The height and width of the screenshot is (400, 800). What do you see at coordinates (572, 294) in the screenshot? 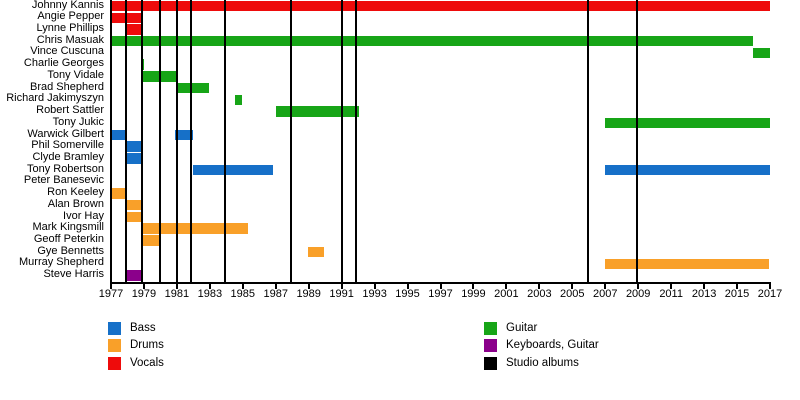
I see `year-tick-label: 2005` at bounding box center [572, 294].